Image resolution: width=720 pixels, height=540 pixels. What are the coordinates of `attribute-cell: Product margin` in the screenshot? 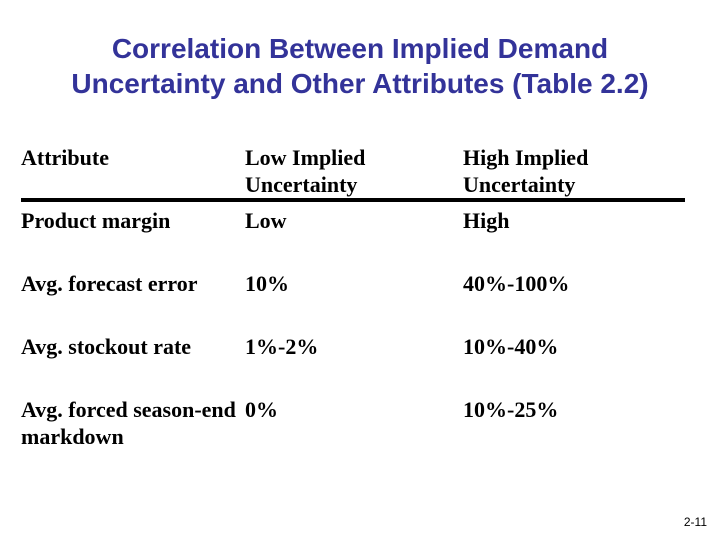 It's located at (96, 220).